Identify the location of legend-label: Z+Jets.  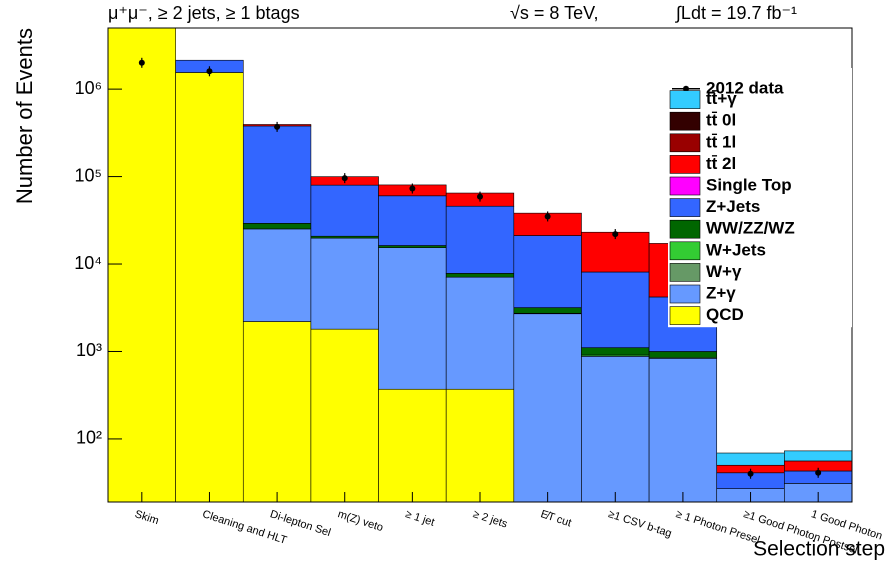
(733, 206).